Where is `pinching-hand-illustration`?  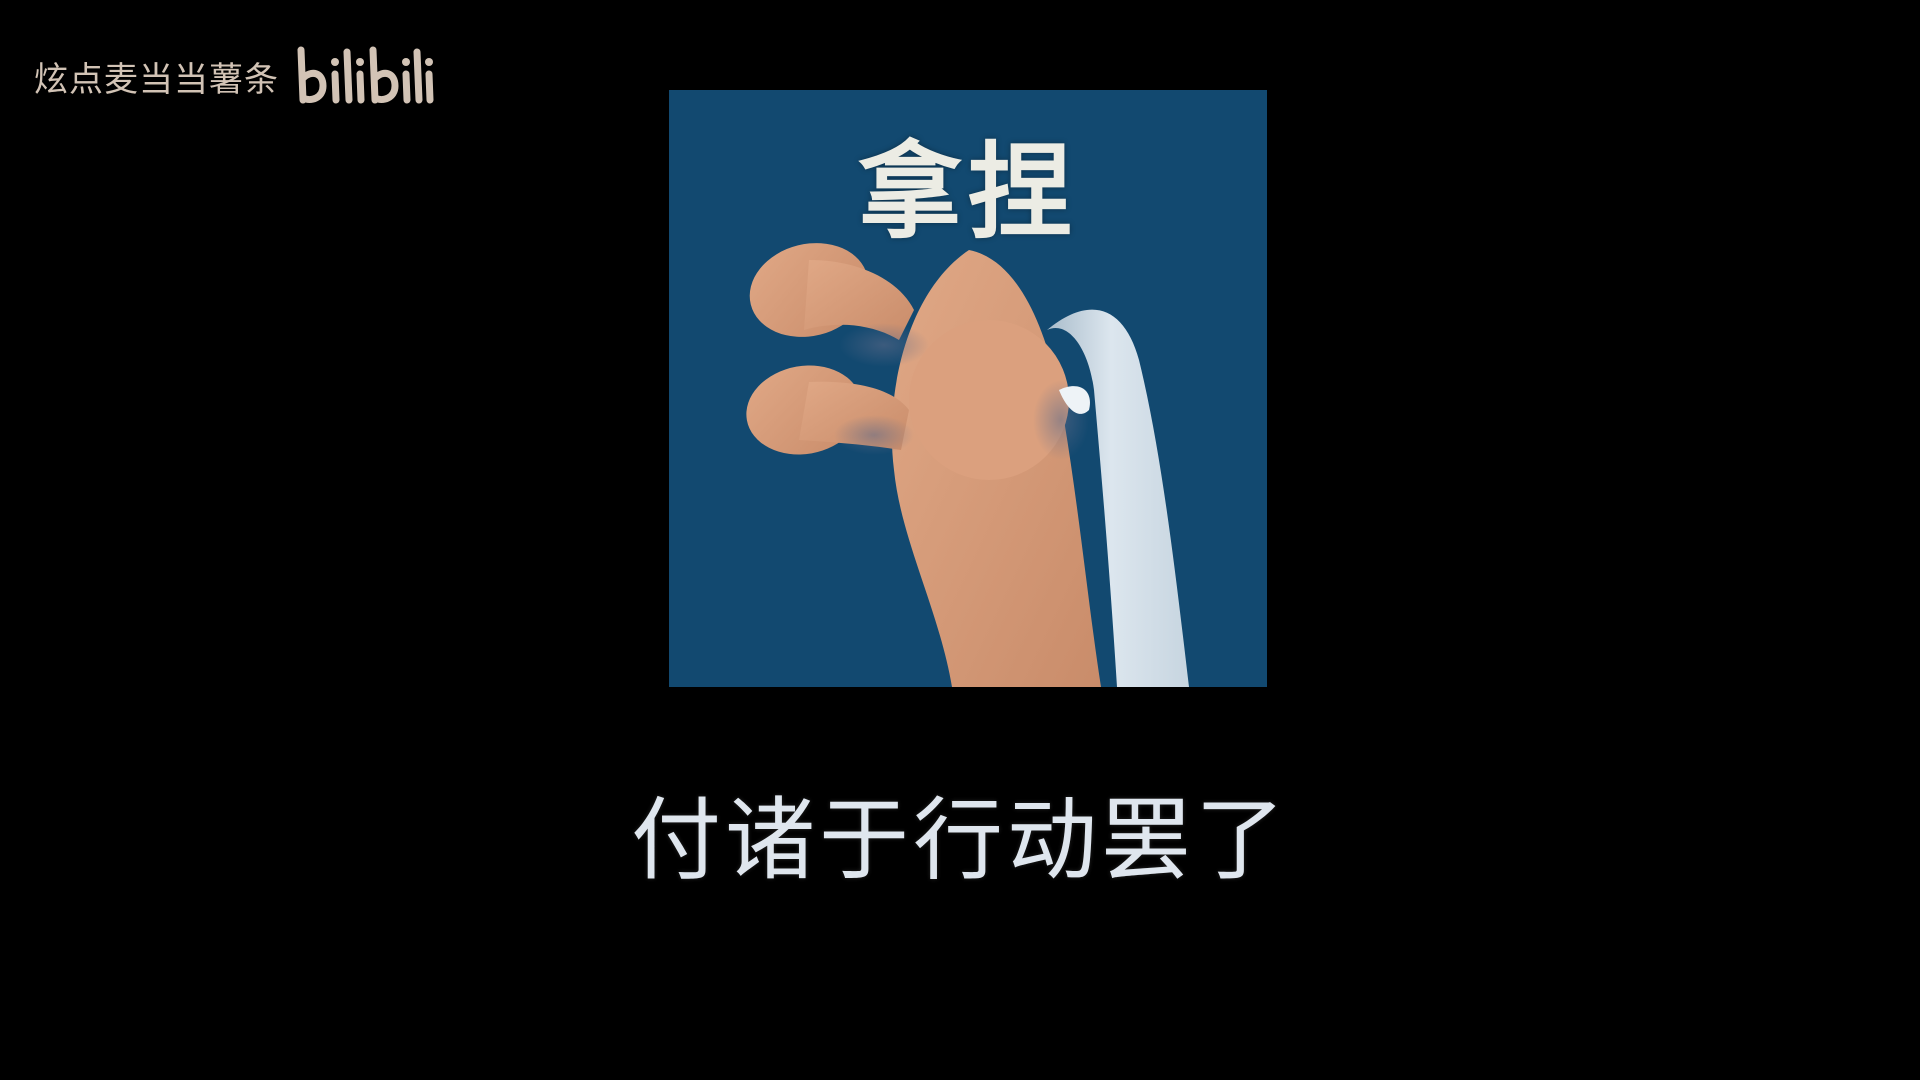 pinching-hand-illustration is located at coordinates (967, 465).